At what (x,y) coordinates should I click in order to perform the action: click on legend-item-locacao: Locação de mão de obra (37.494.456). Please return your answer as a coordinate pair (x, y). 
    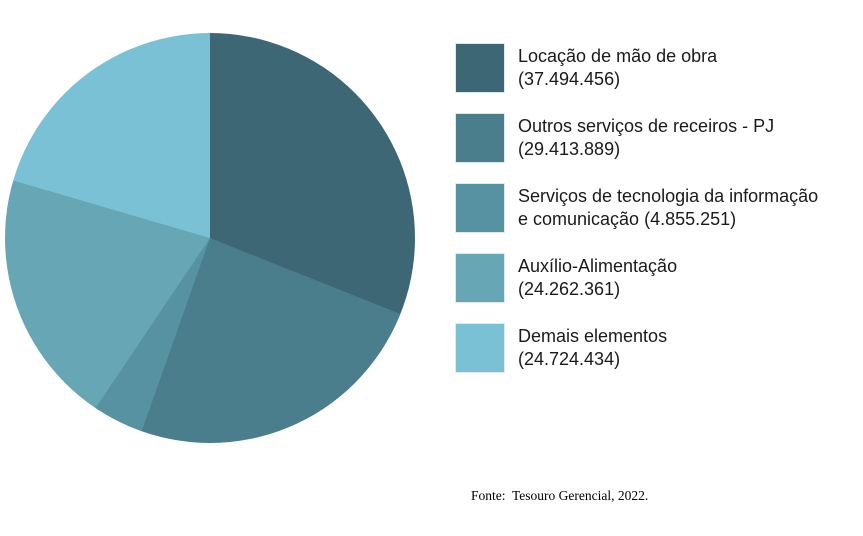
    Looking at the image, I should click on (636, 68).